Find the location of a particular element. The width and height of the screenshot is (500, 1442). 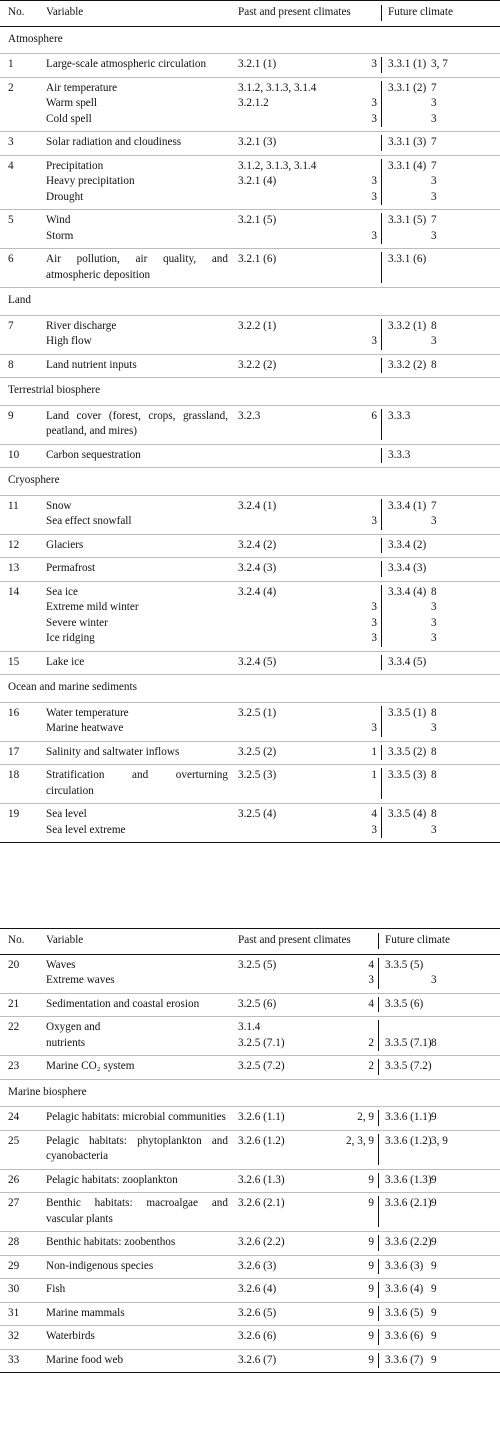

future-chapter-cell: 8 is located at coordinates (463, 1035).